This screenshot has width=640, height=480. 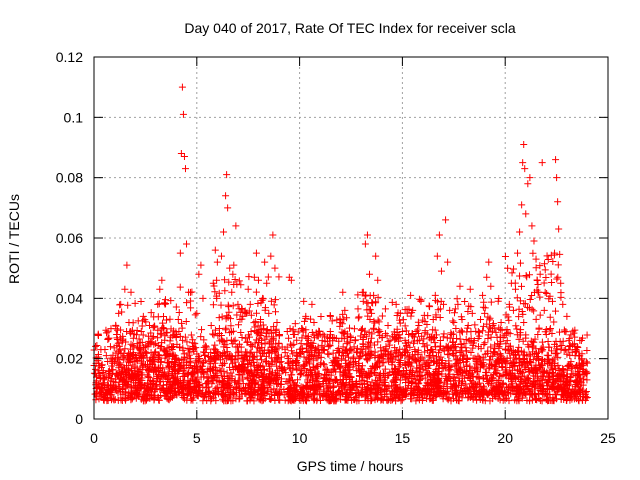 What do you see at coordinates (197, 438) in the screenshot?
I see `x-tick-label: 5` at bounding box center [197, 438].